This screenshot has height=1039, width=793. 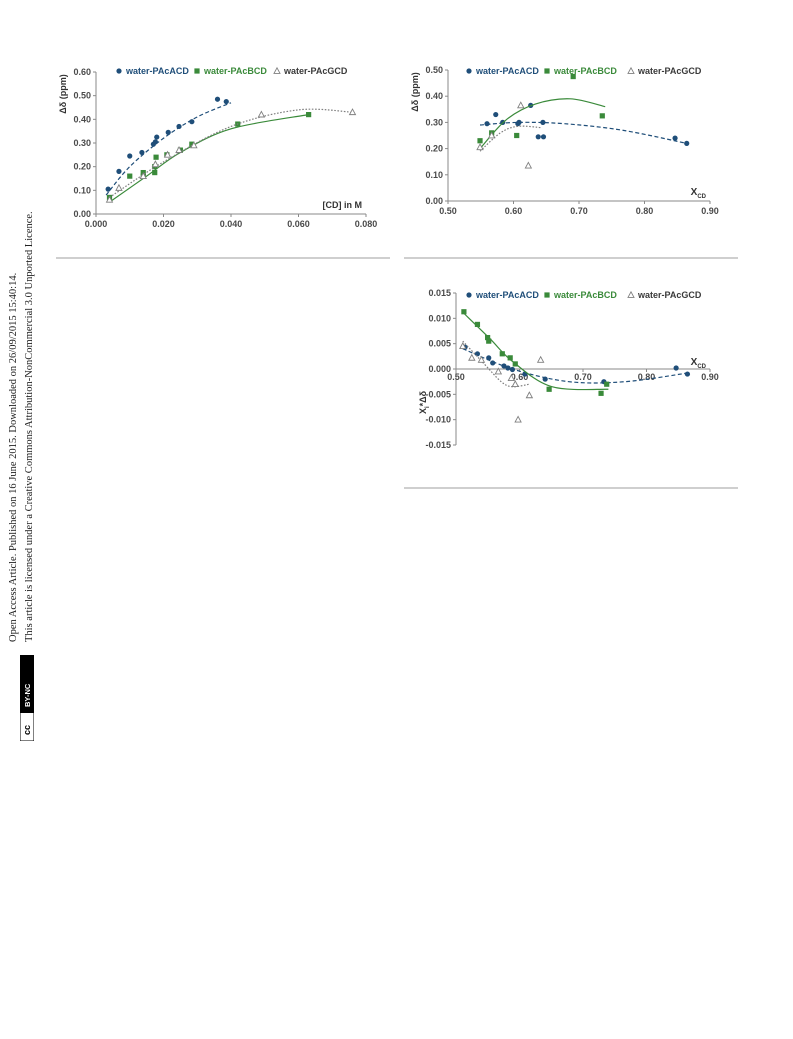 I want to click on fit-curve-water-PAcACD, so click(x=575, y=366).